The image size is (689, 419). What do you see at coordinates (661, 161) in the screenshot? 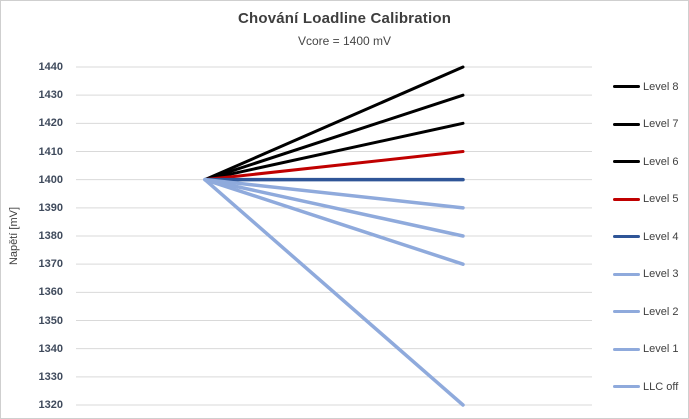
I see `legend-label: Level 6` at bounding box center [661, 161].